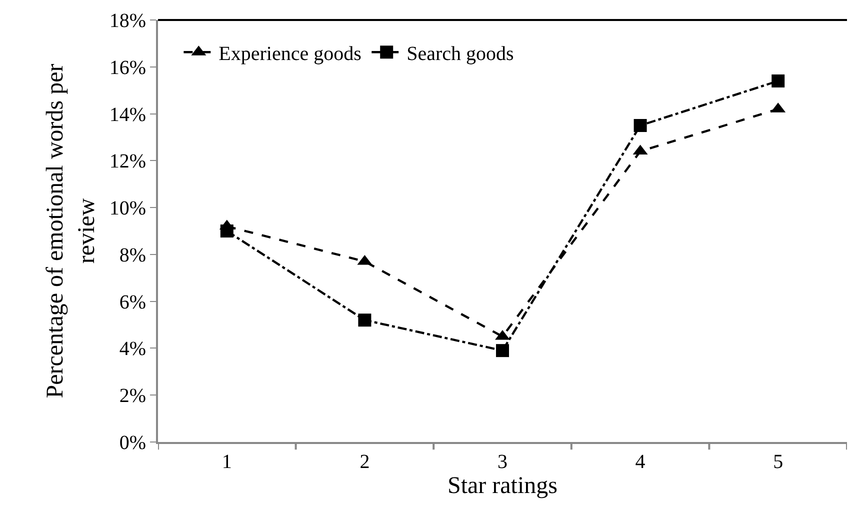 Image resolution: width=851 pixels, height=527 pixels. What do you see at coordinates (460, 53) in the screenshot?
I see `legend-label: Search goods` at bounding box center [460, 53].